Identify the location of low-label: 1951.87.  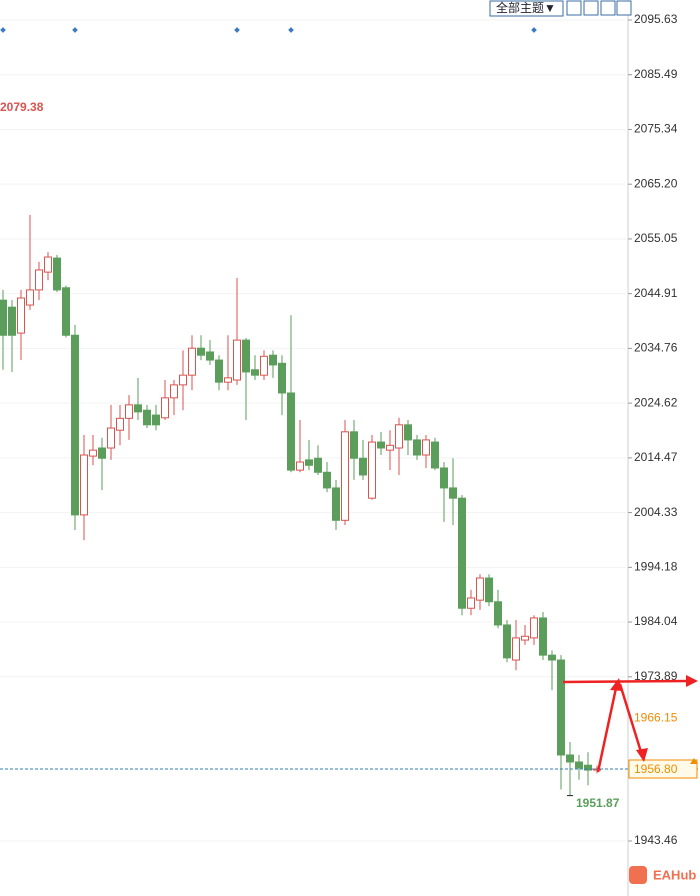
(598, 803).